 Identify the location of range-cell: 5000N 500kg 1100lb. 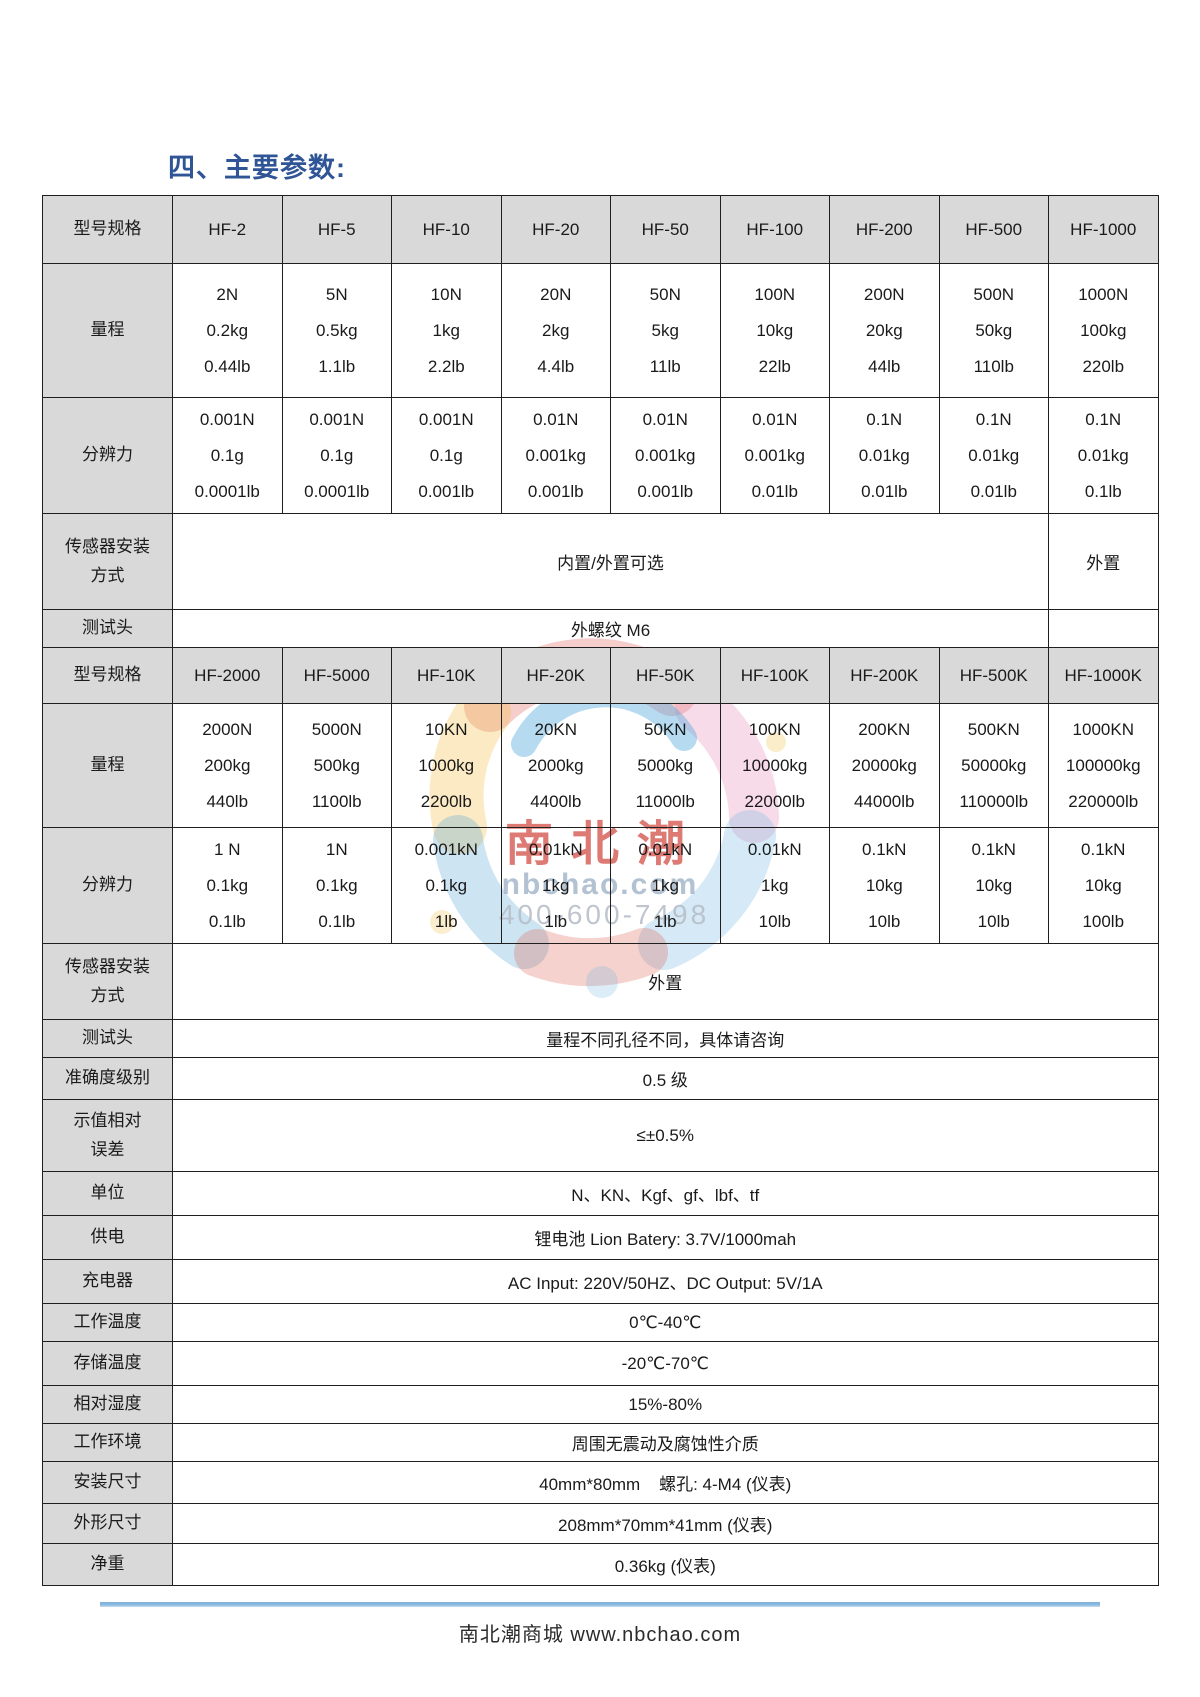
(336, 765).